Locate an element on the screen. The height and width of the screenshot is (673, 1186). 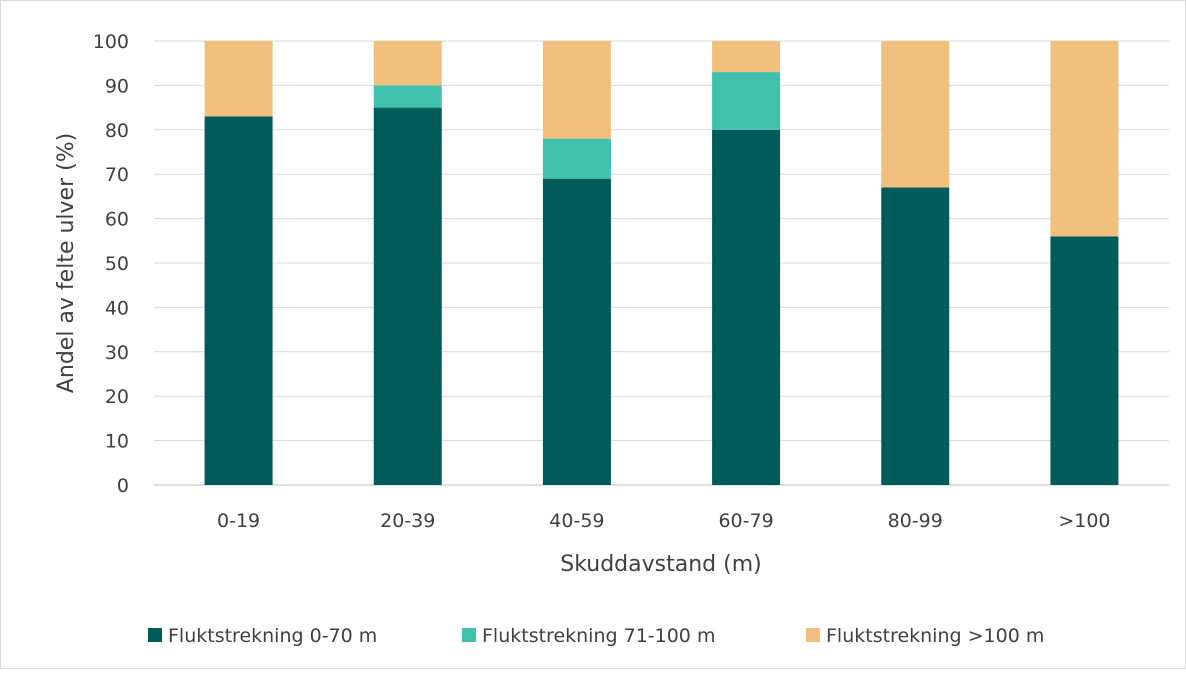
y-tick-labels: 0 10 20 30 40 50 60 70 80 90 100 is located at coordinates (111, 264).